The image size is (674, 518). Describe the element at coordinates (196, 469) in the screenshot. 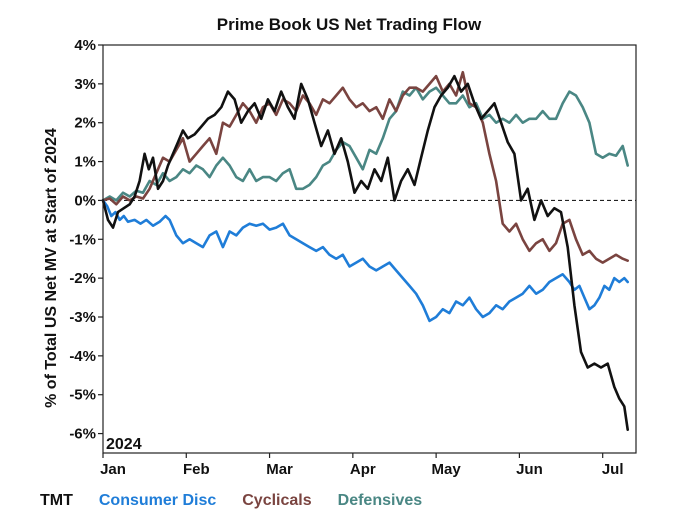

I see `x-tick-label: Feb` at that location.